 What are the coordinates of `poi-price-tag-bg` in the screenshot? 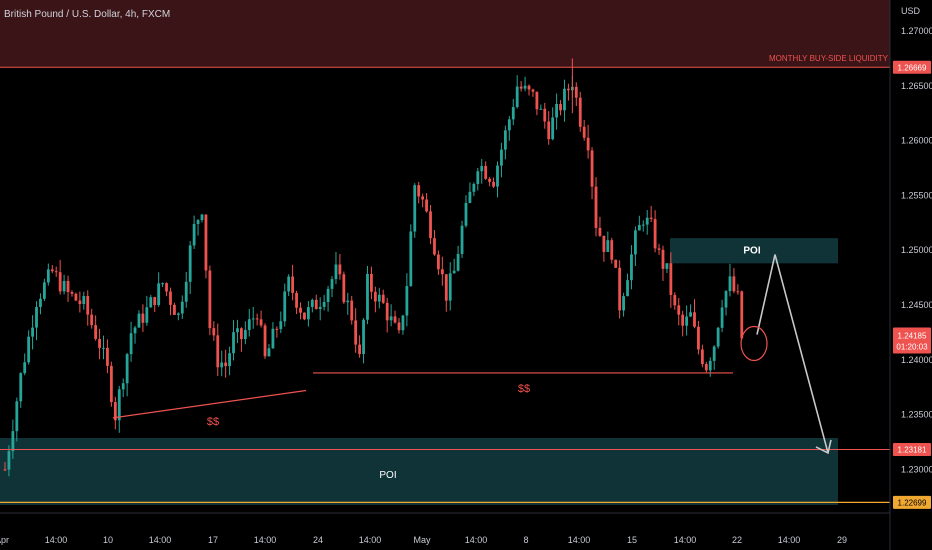 It's located at (912, 450).